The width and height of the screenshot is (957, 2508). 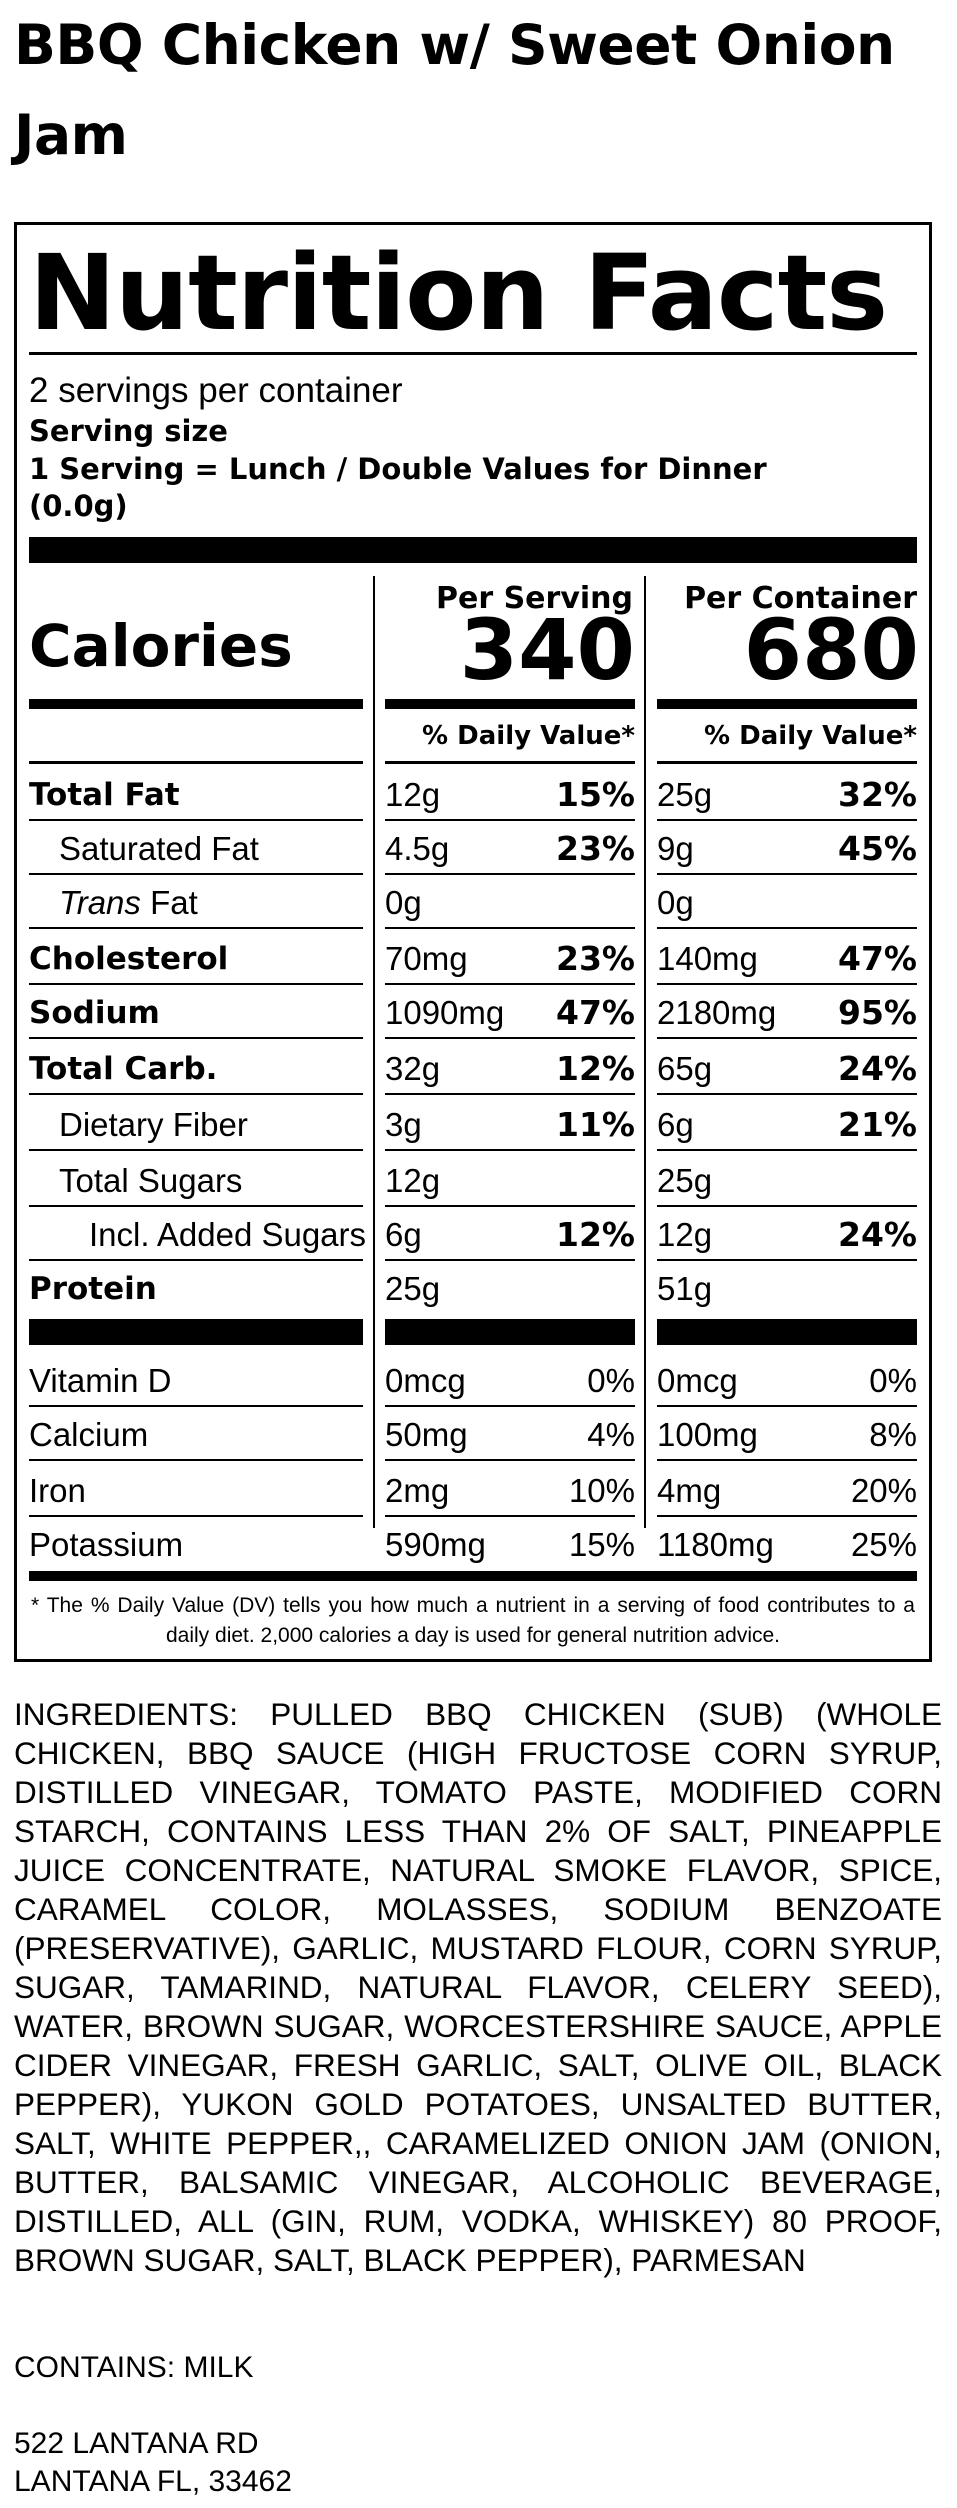 What do you see at coordinates (831, 650) in the screenshot?
I see `calories-per-container: 680` at bounding box center [831, 650].